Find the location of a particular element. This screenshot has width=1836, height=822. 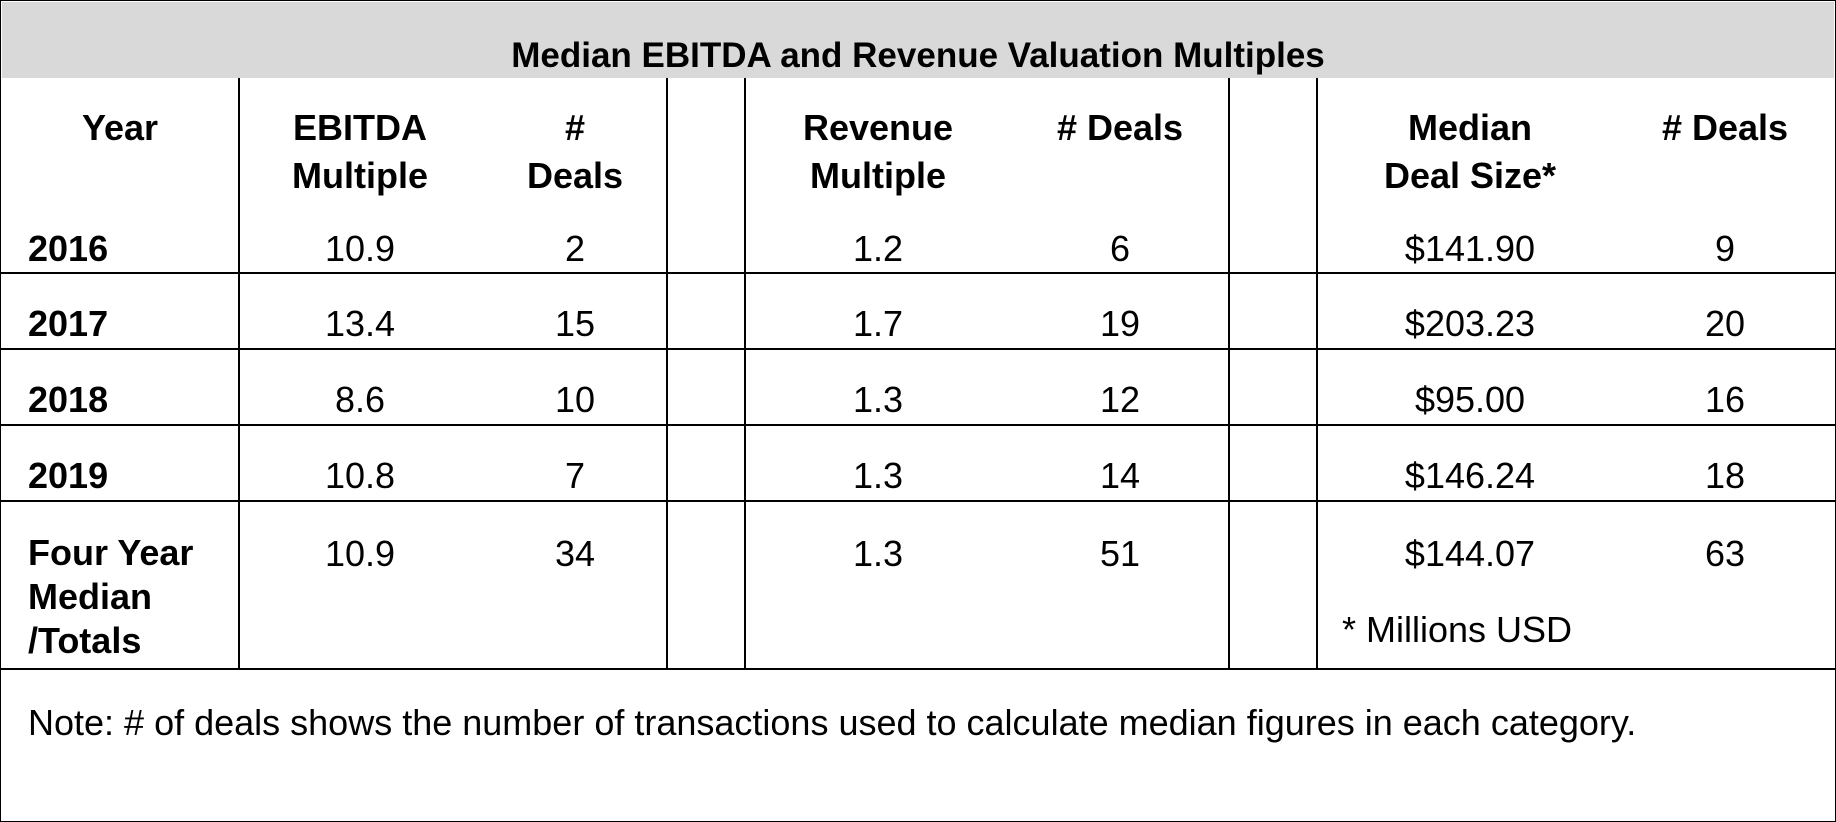

header-size-deals: # Deals is located at coordinates (1725, 127).